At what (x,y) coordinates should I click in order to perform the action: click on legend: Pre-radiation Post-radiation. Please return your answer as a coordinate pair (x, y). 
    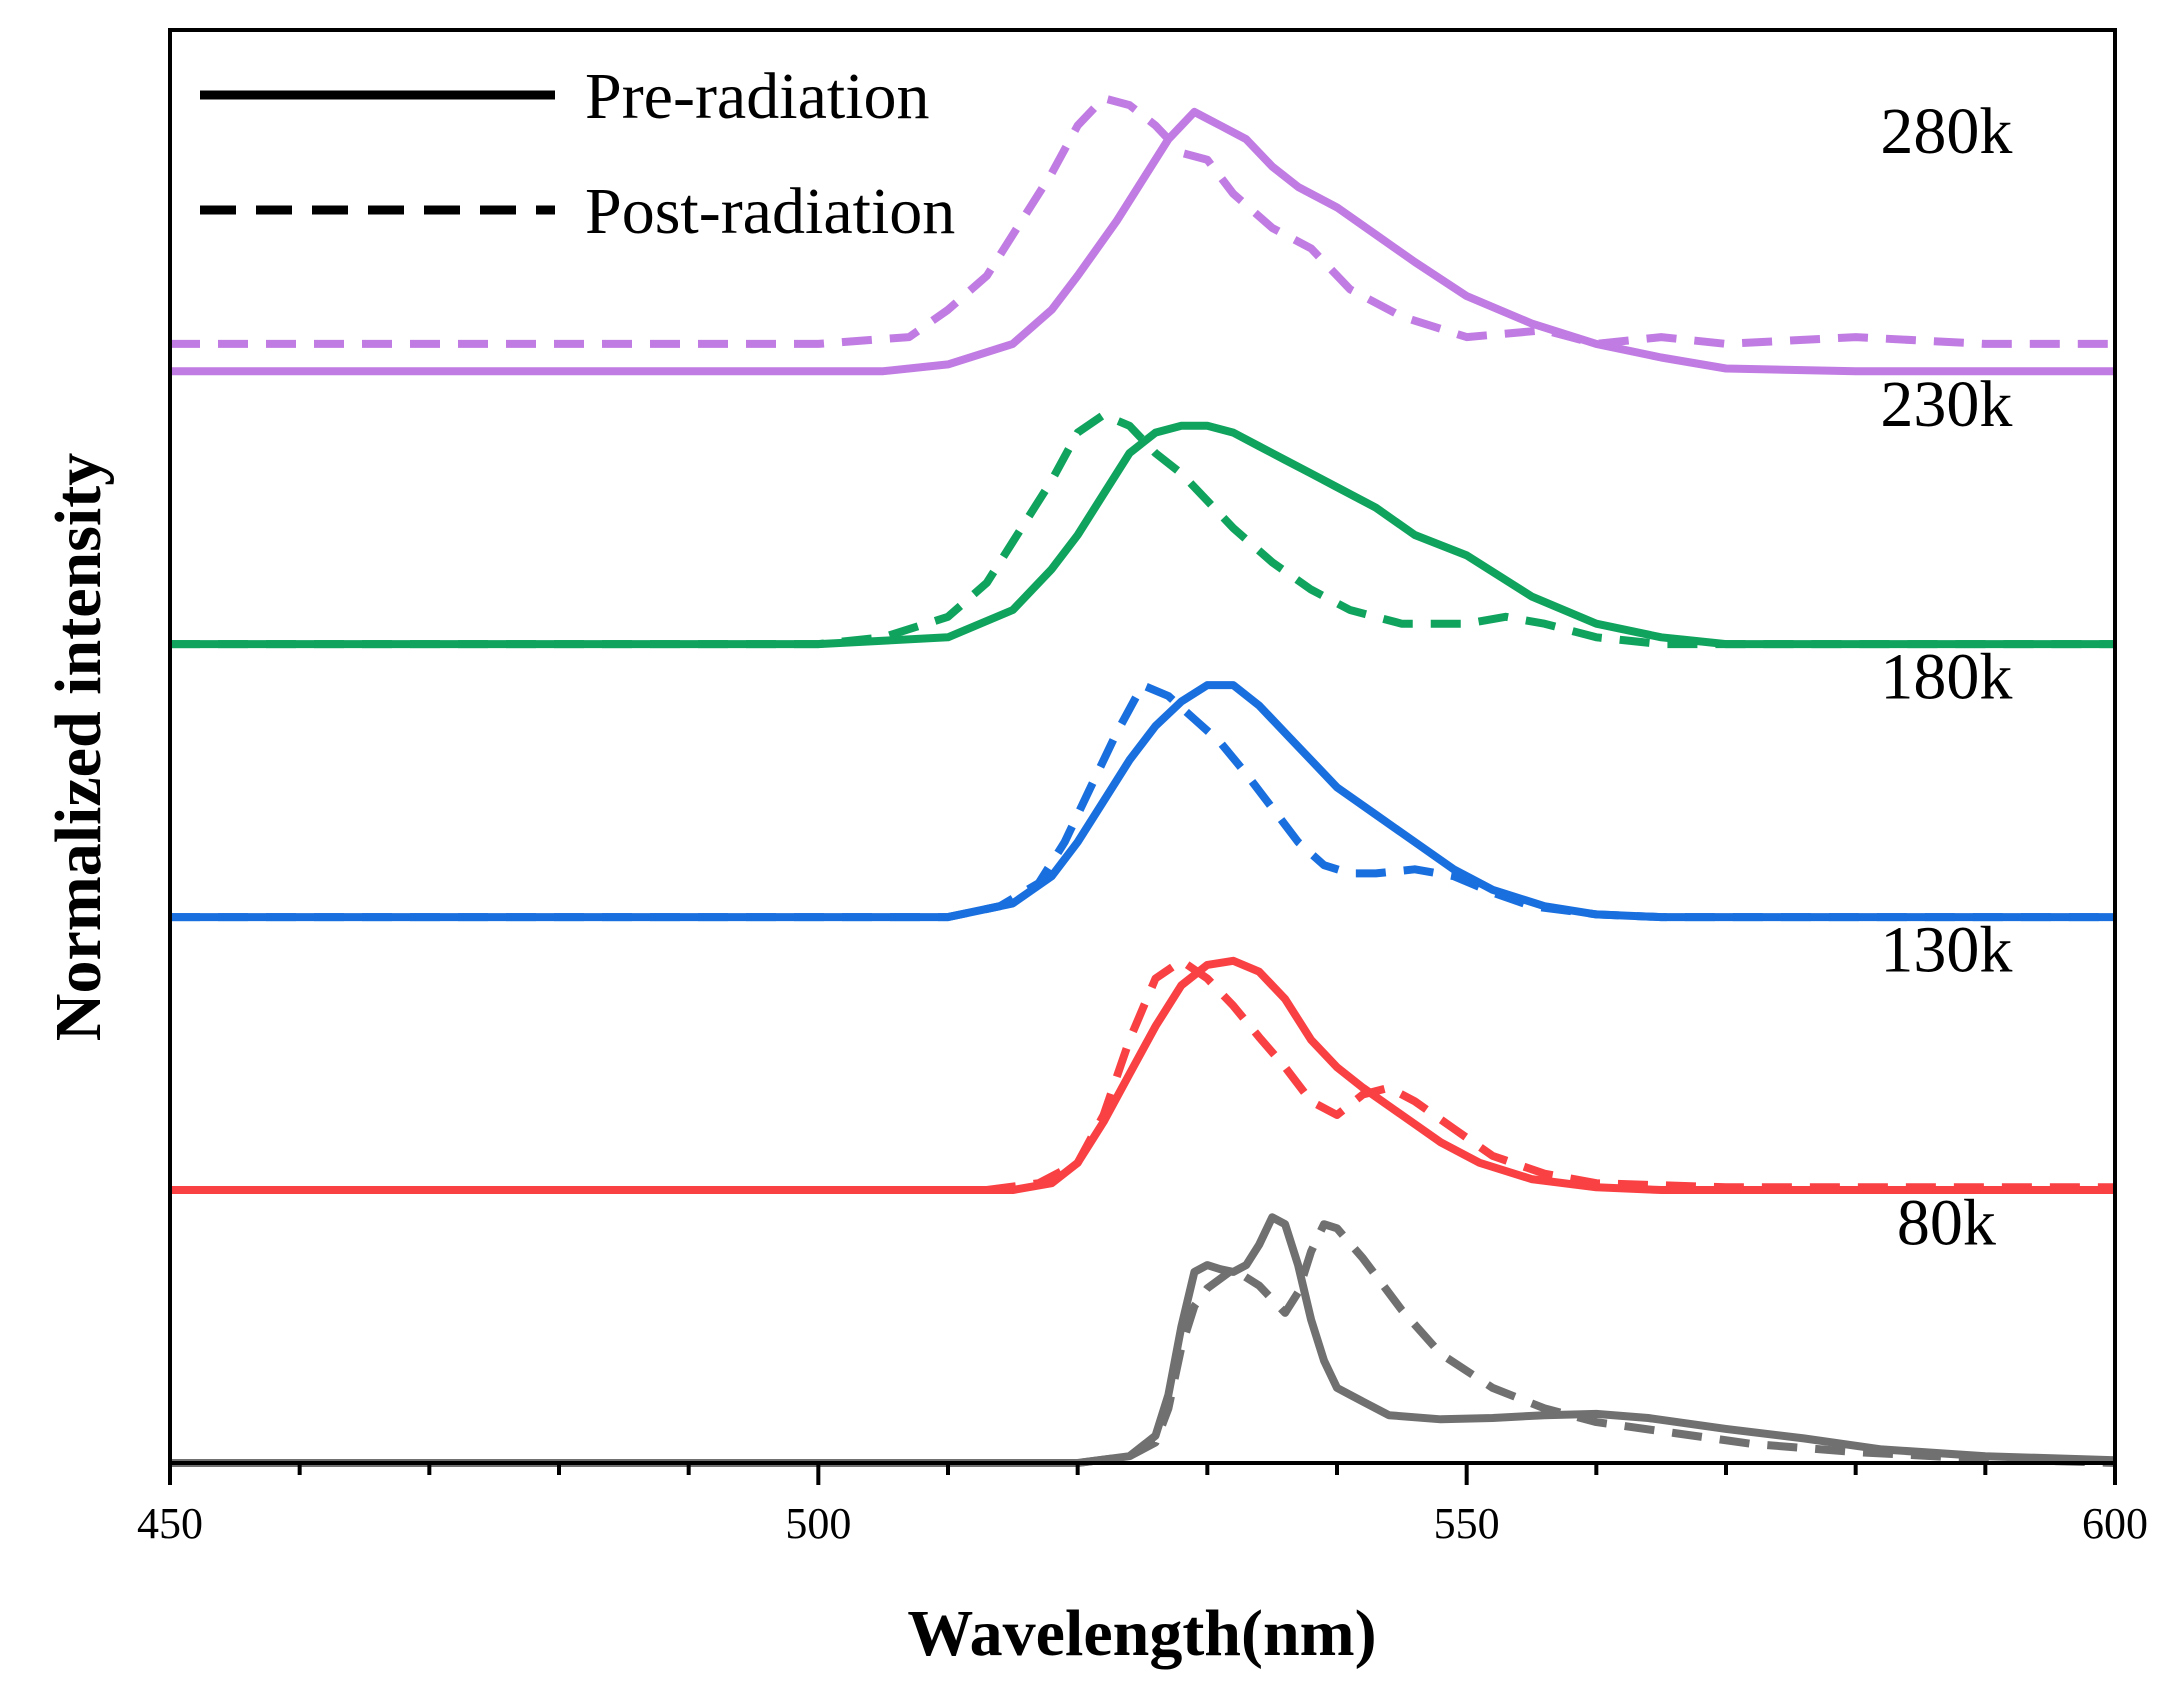
    Looking at the image, I should click on (577, 154).